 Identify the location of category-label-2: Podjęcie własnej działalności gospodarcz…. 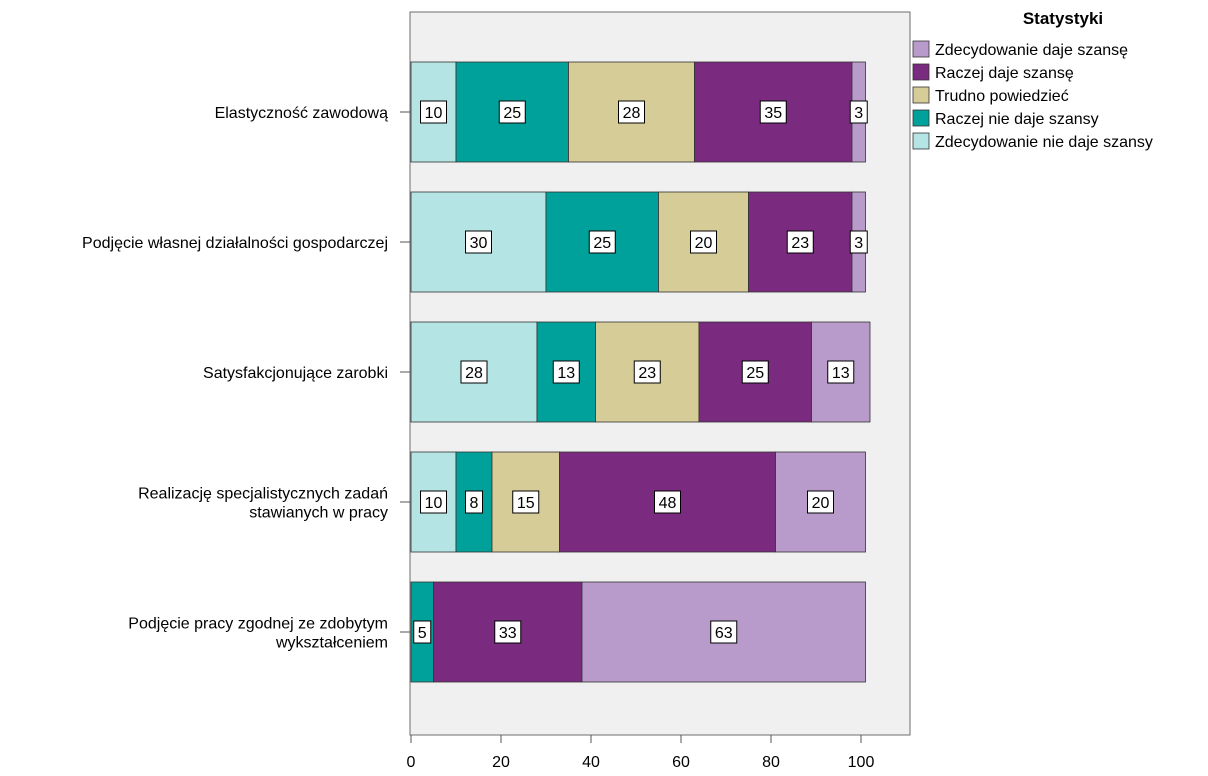
(235, 243).